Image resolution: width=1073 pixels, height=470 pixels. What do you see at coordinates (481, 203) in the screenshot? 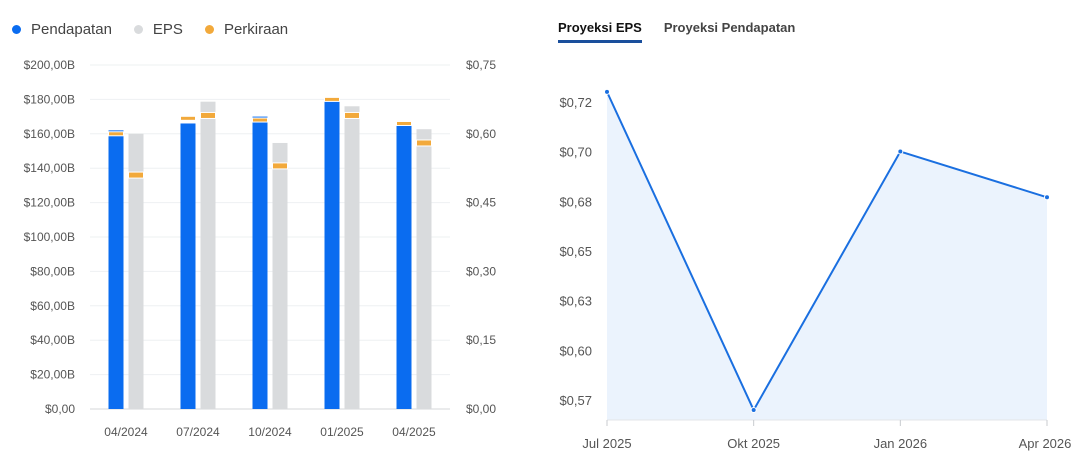
I see `right-axis-tick-label: $0,45` at bounding box center [481, 203].